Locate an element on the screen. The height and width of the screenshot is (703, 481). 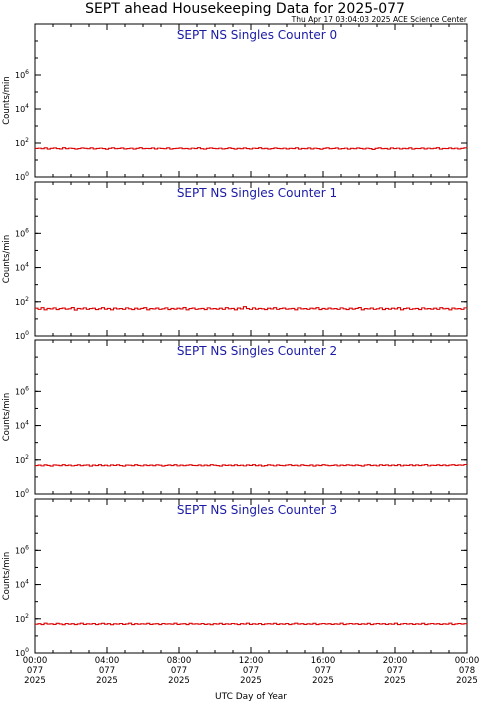
panel-title: SEPT NS Singles Counter 3 is located at coordinates (257, 510).